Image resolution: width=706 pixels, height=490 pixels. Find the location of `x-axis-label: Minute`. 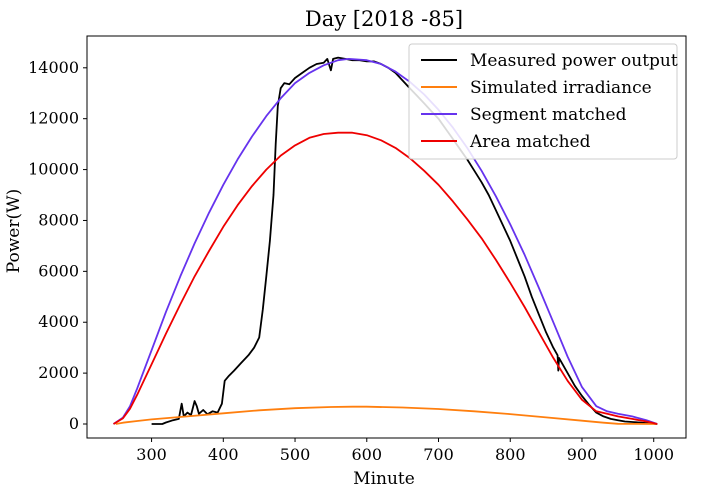

x-axis-label: Minute is located at coordinates (384, 479).